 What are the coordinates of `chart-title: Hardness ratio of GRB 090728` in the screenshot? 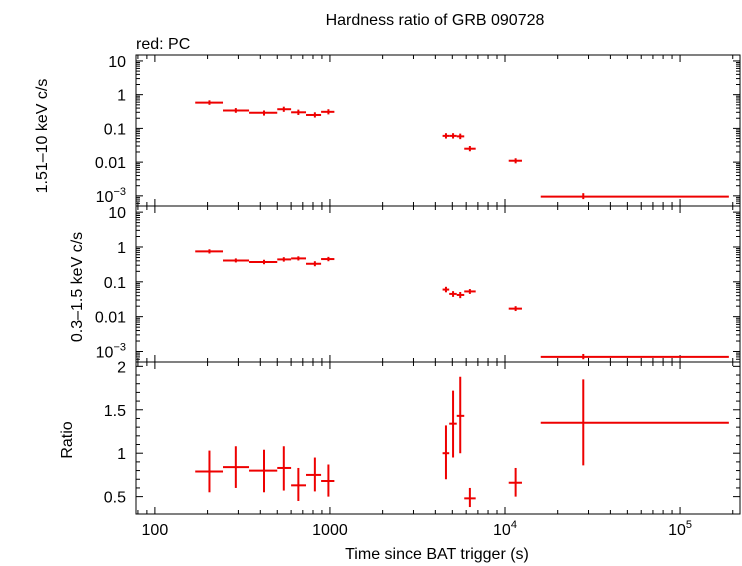 It's located at (435, 20).